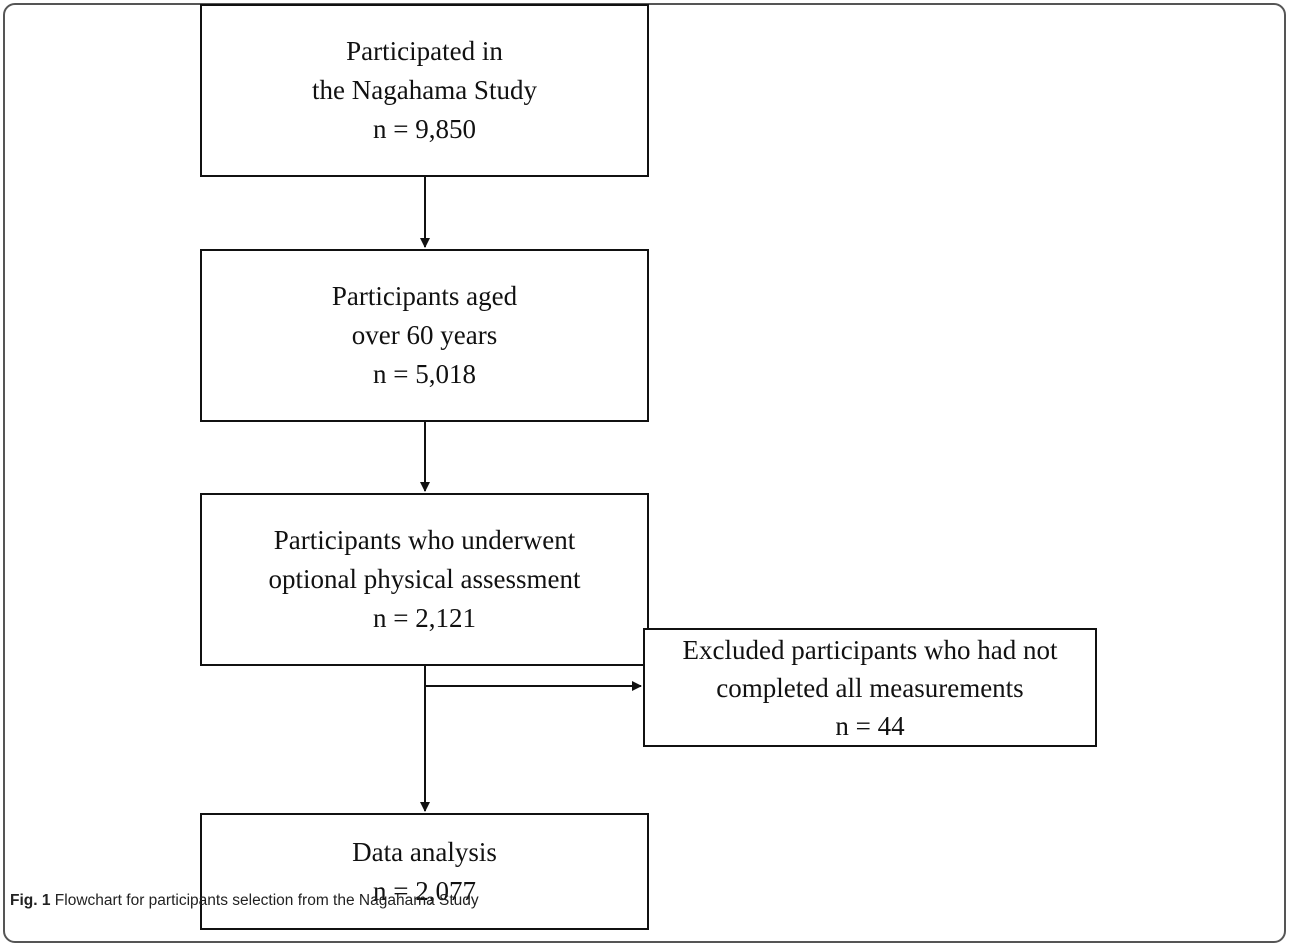  I want to click on box-text-line: Participants aged, so click(424, 296).